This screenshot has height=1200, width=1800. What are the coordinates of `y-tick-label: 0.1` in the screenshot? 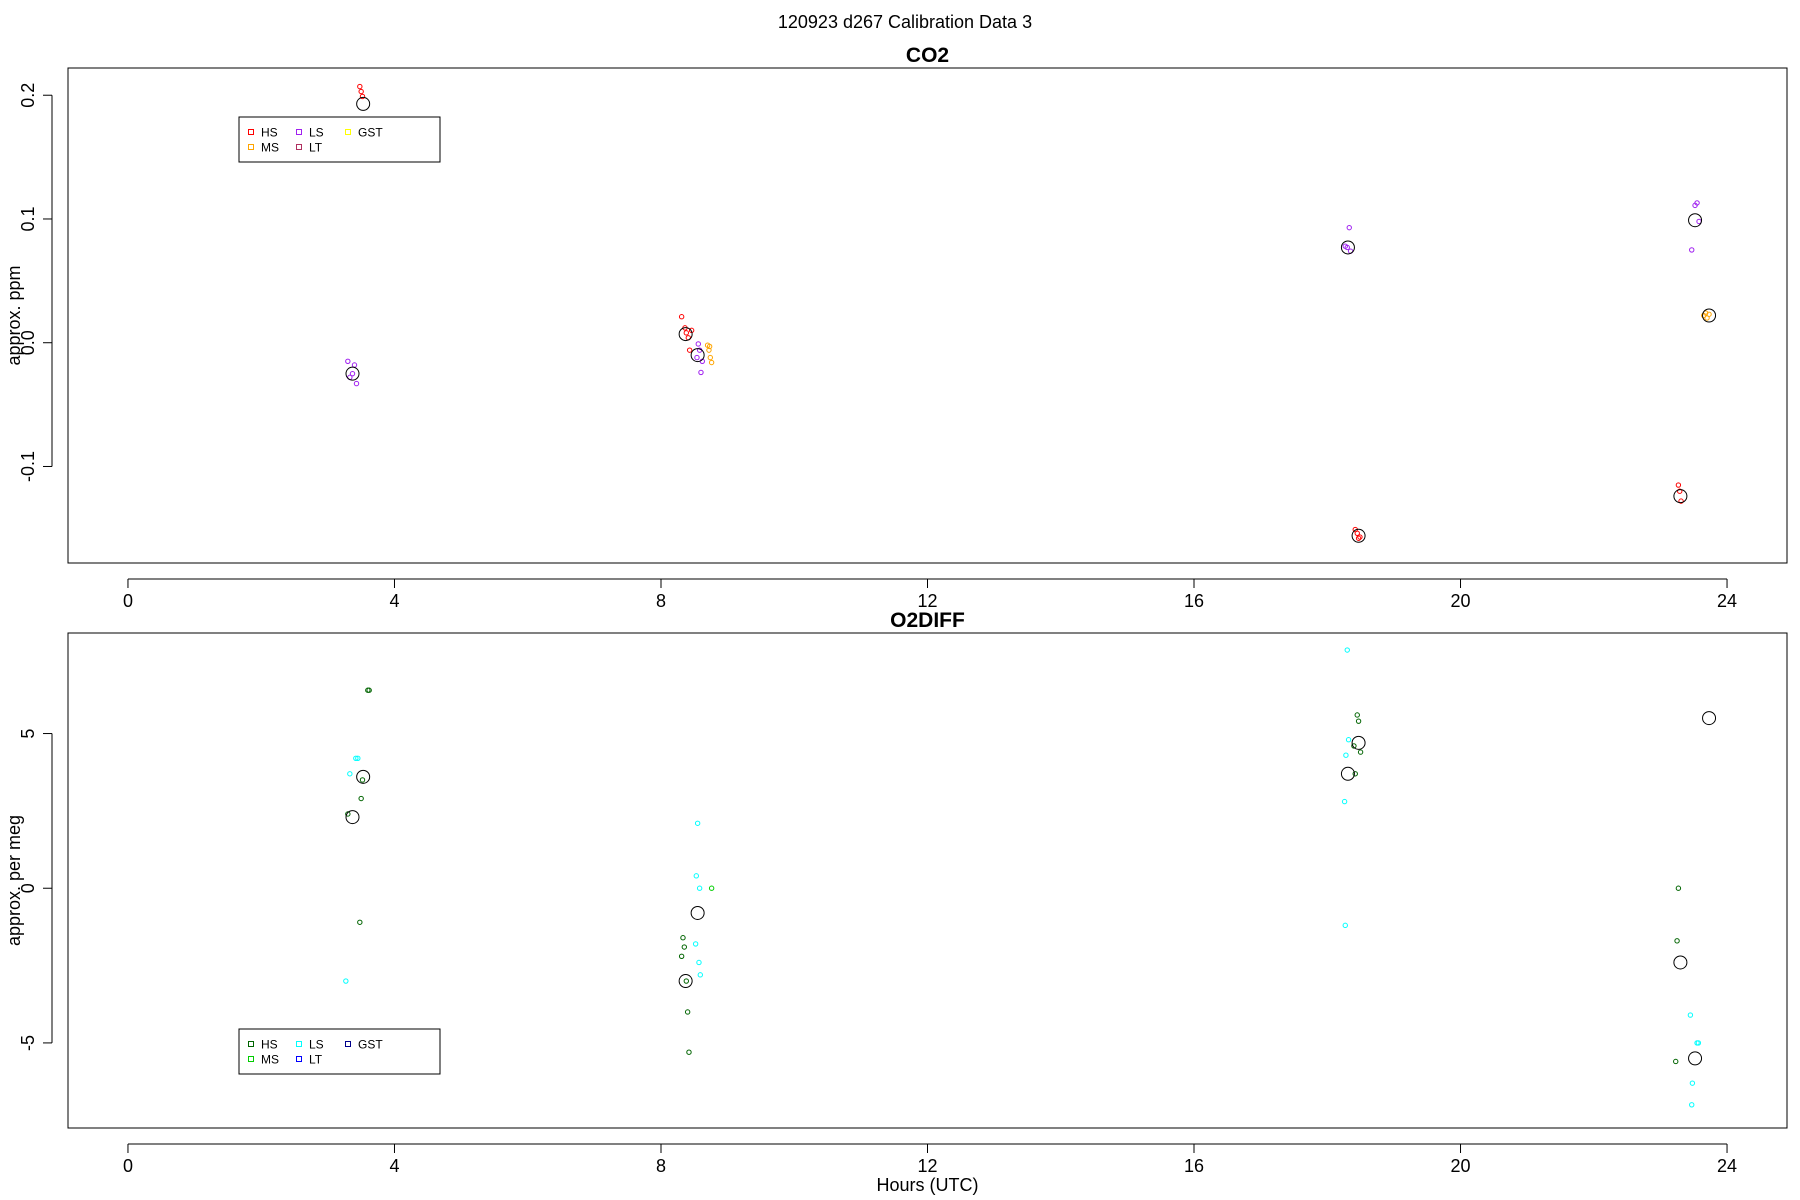 It's located at (28, 218).